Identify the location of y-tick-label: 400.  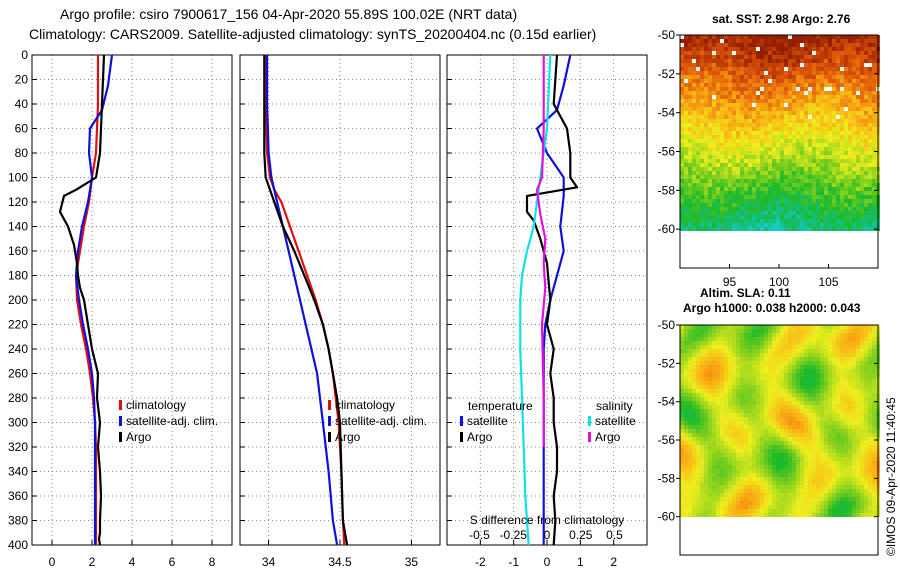
(18, 545).